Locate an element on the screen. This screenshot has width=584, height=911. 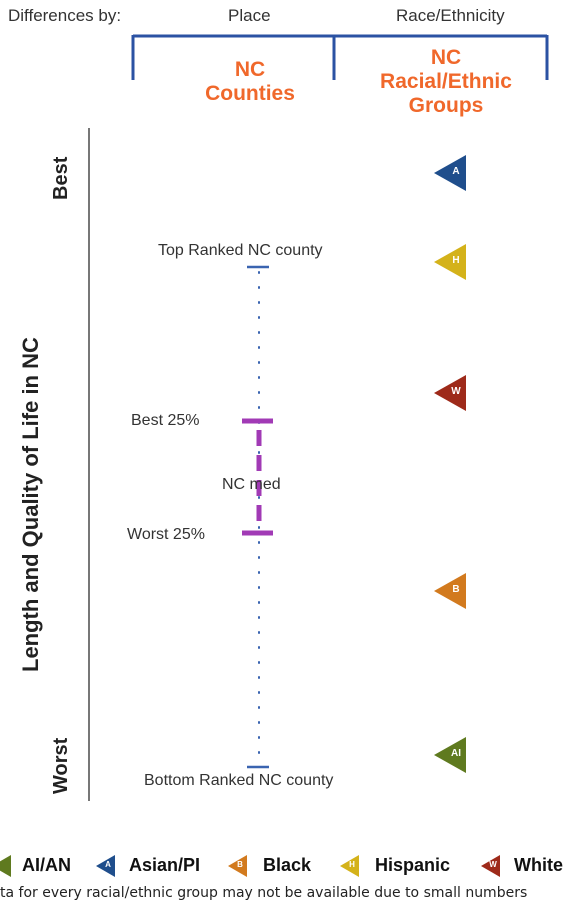
place-header: Place is located at coordinates (249, 15).